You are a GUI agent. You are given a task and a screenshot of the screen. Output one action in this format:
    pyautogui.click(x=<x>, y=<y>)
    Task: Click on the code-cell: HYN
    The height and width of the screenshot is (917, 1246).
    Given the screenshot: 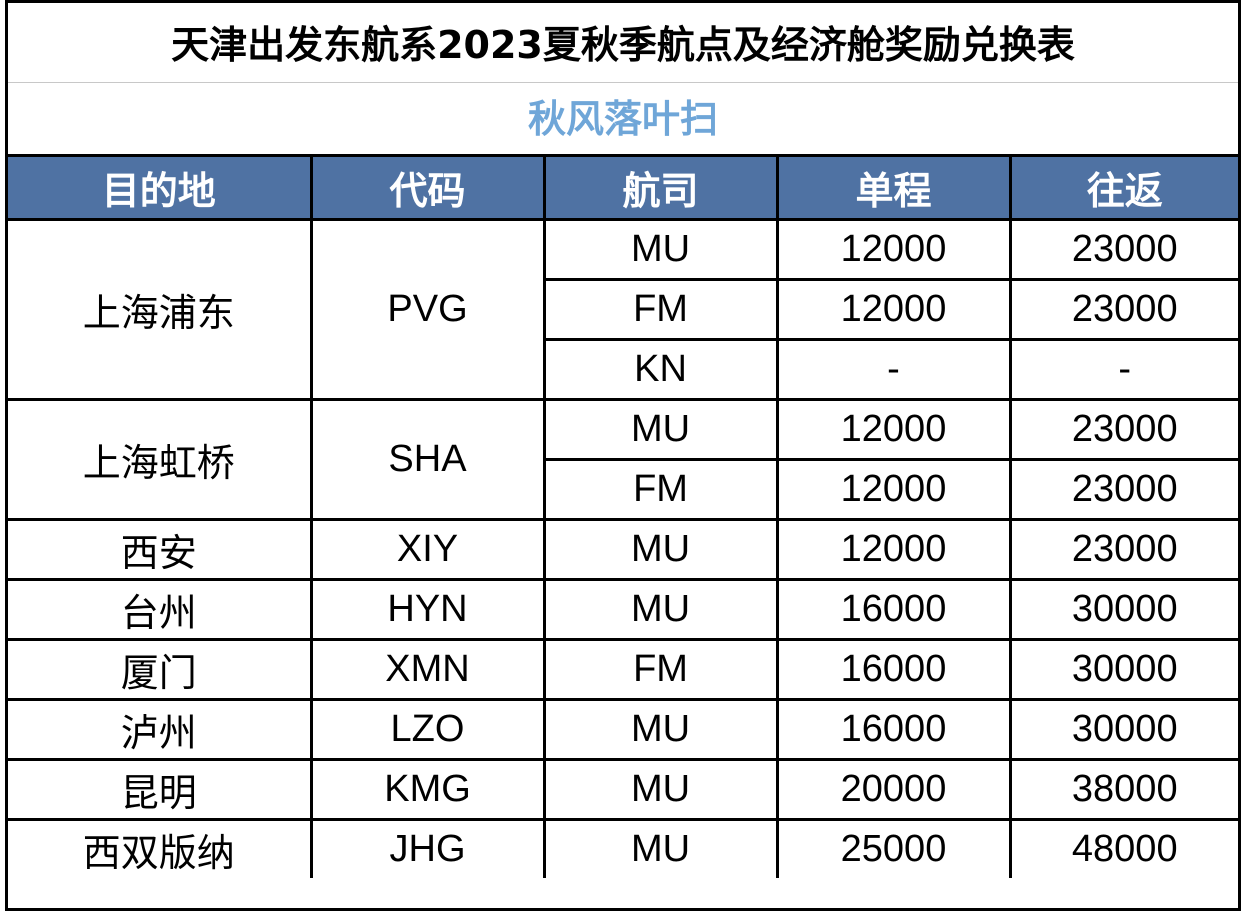 What is the action you would take?
    pyautogui.click(x=427, y=609)
    